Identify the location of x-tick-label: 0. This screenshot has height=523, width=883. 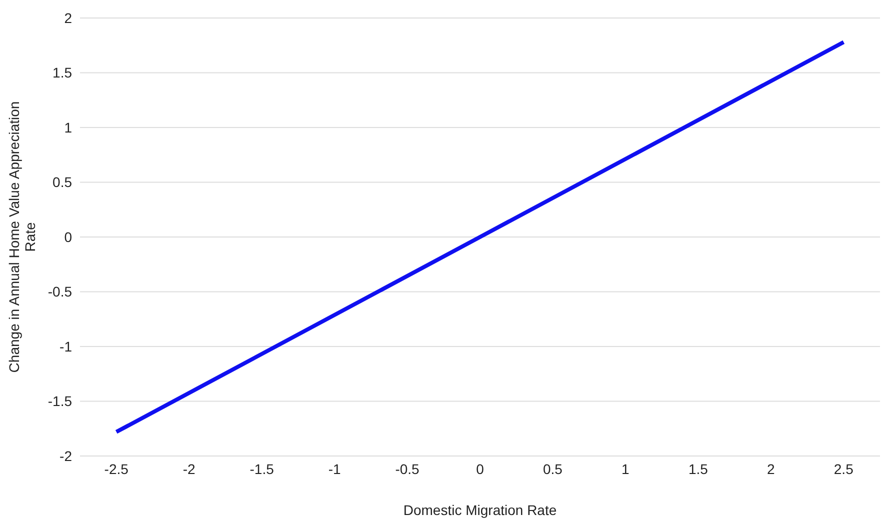
(480, 468).